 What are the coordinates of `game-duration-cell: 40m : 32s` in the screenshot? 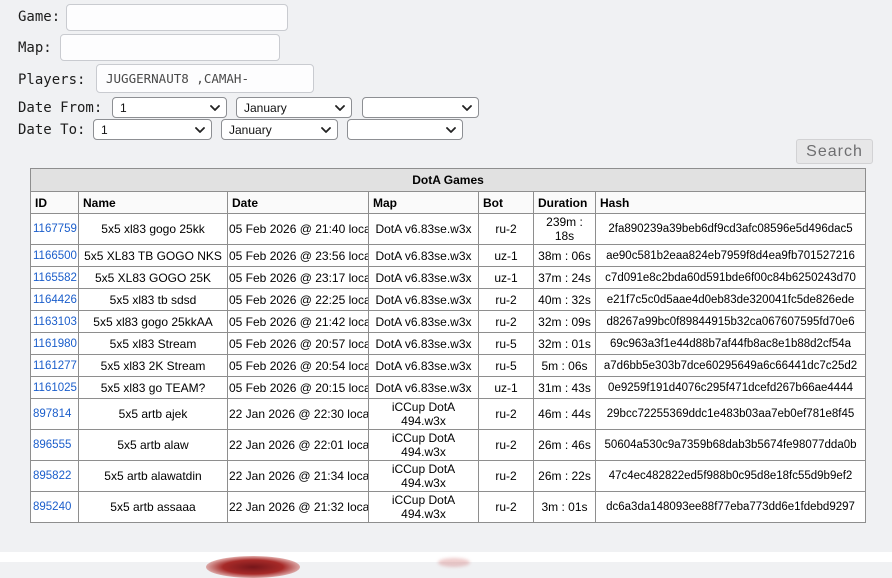 It's located at (564, 299).